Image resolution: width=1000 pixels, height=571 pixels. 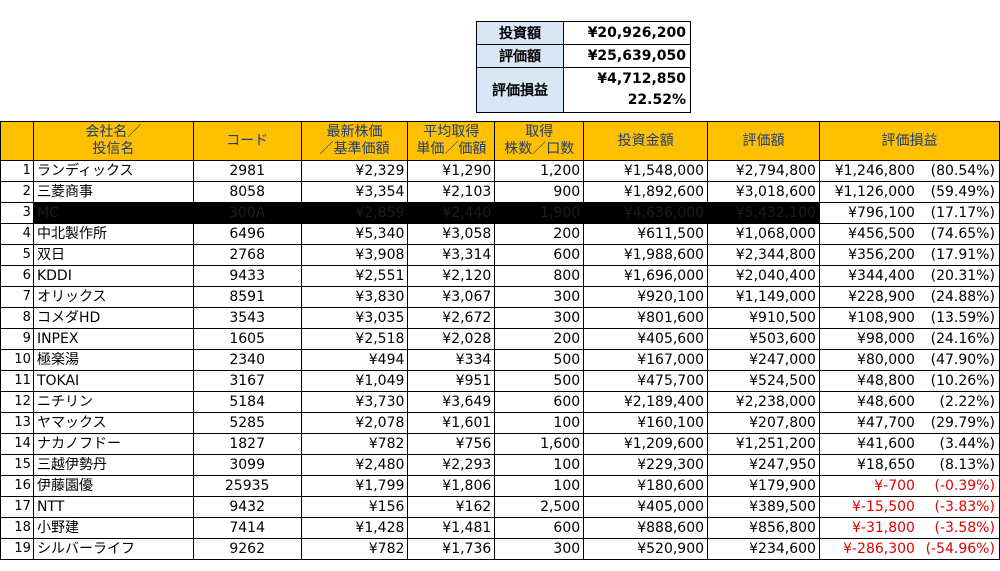 I want to click on cell-value: ¥1,251,200, so click(x=763, y=444).